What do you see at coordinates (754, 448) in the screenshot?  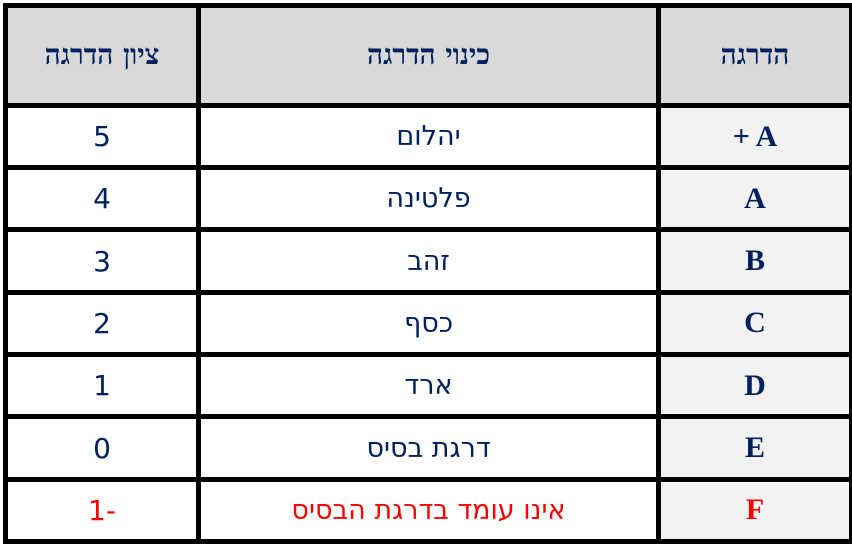 I see `grade-cell: E` at bounding box center [754, 448].